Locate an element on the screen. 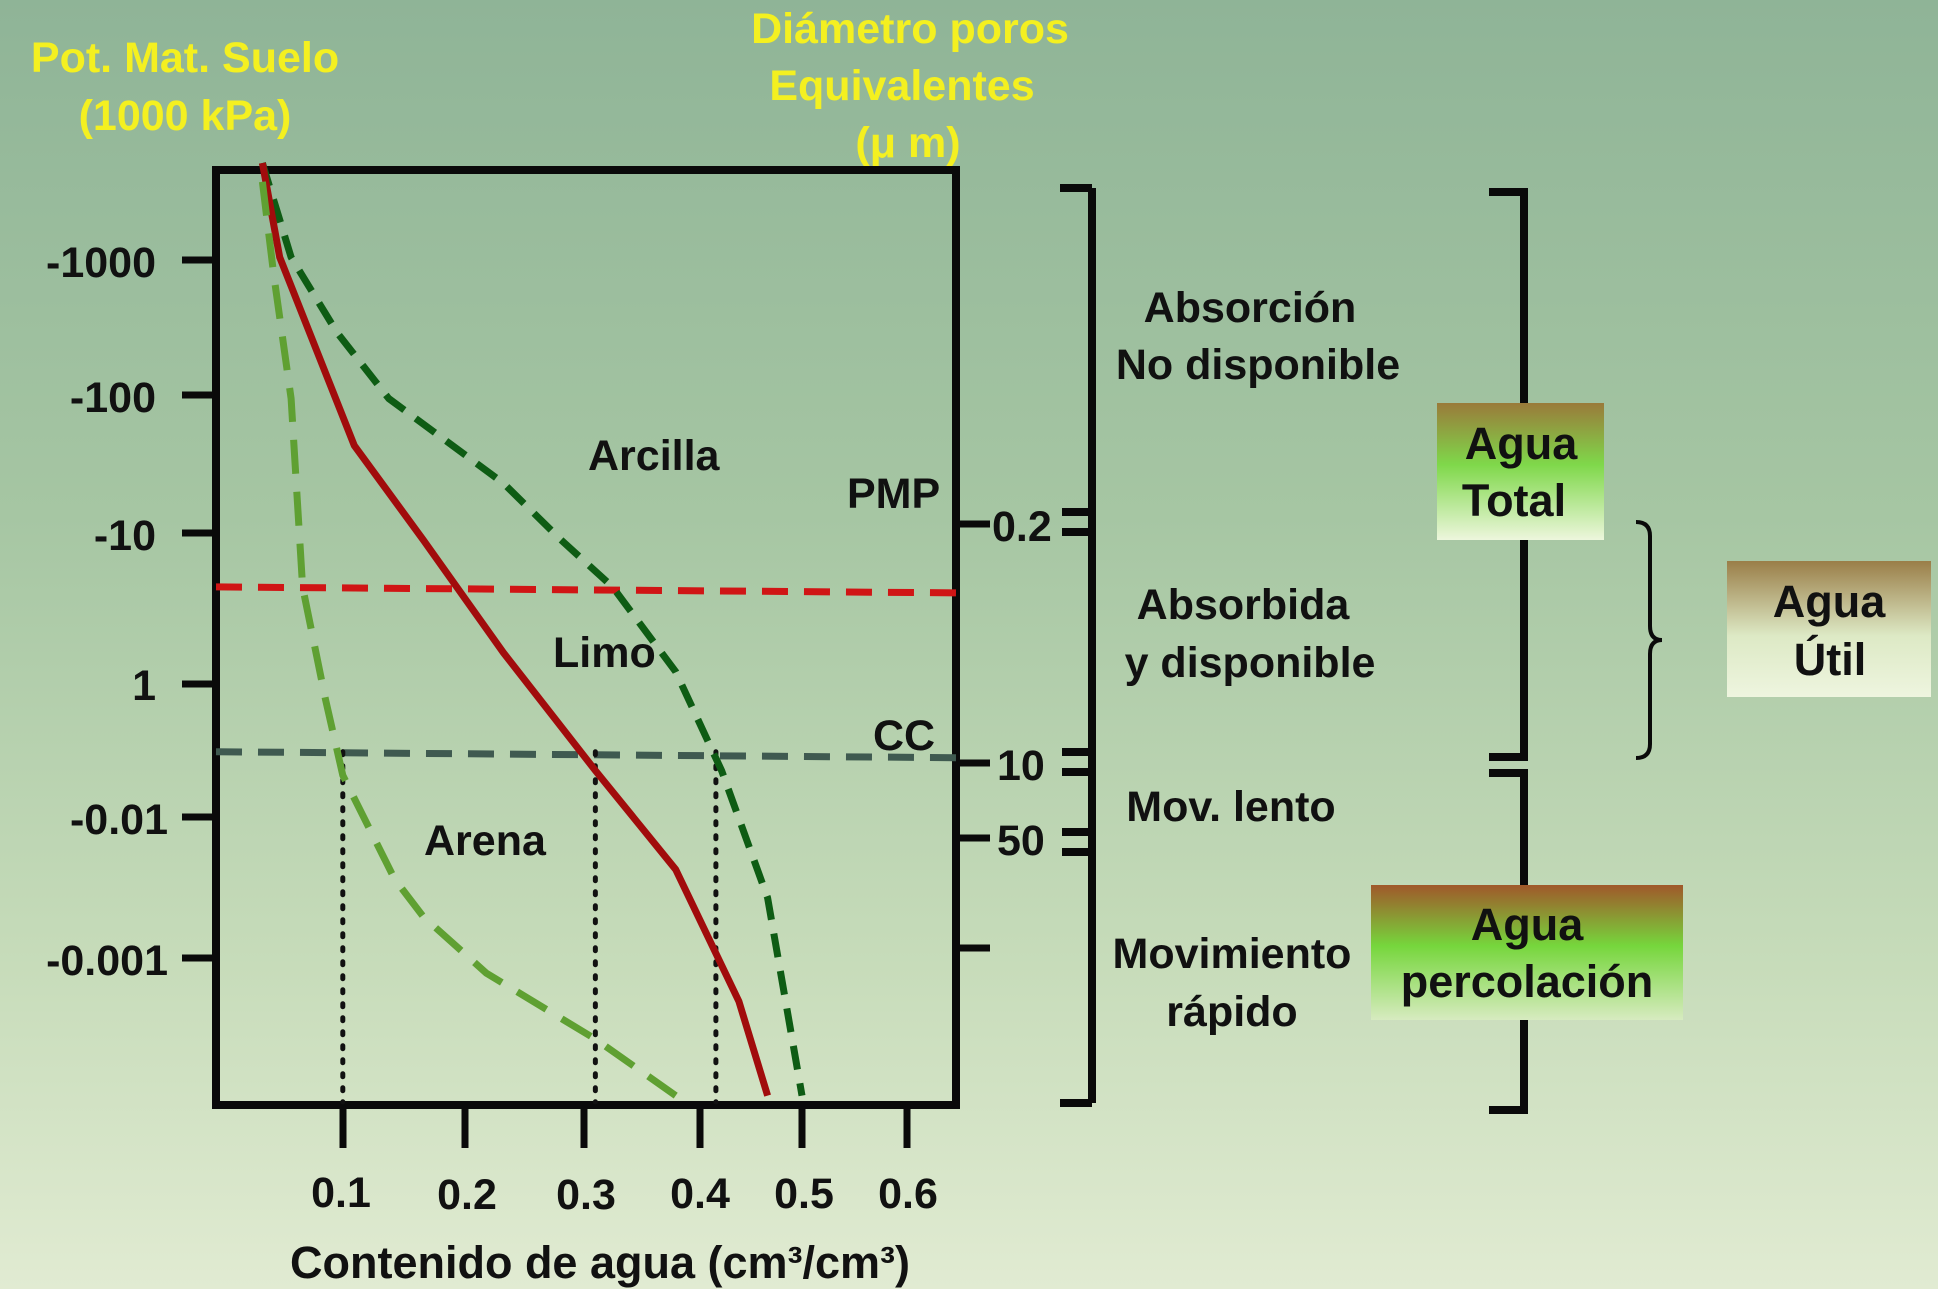 This screenshot has height=1289, width=1938. x-axis-ticks is located at coordinates (625, 1126).